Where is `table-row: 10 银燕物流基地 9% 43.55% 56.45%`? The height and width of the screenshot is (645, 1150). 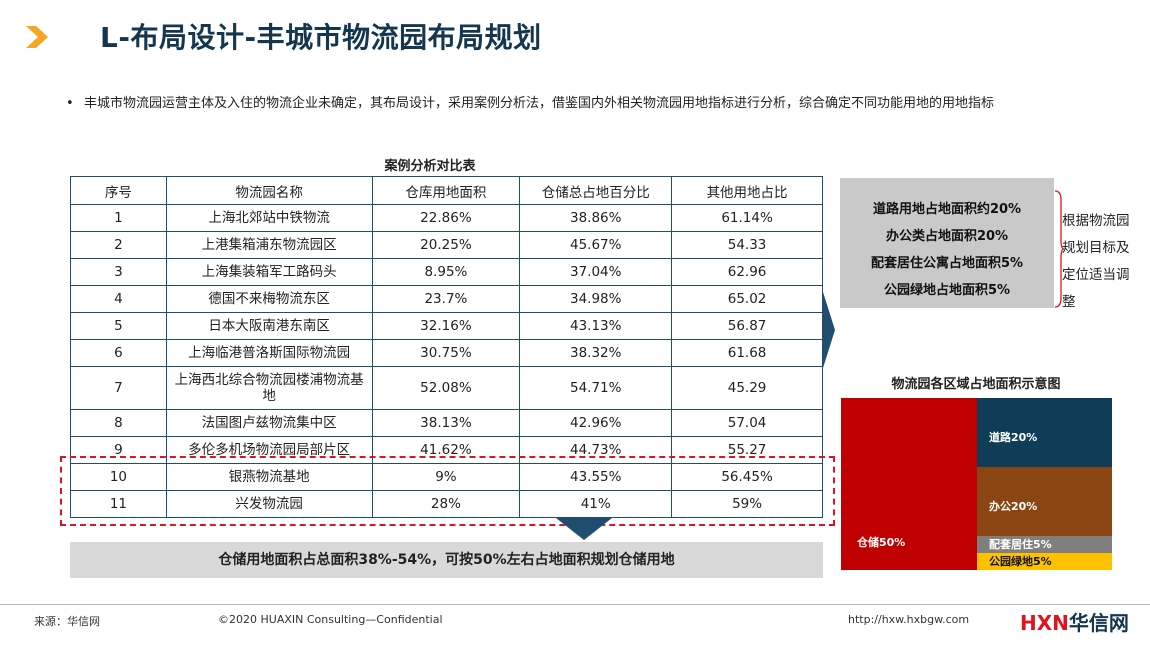 table-row: 10 银燕物流基地 9% 43.55% 56.45% is located at coordinates (446, 477).